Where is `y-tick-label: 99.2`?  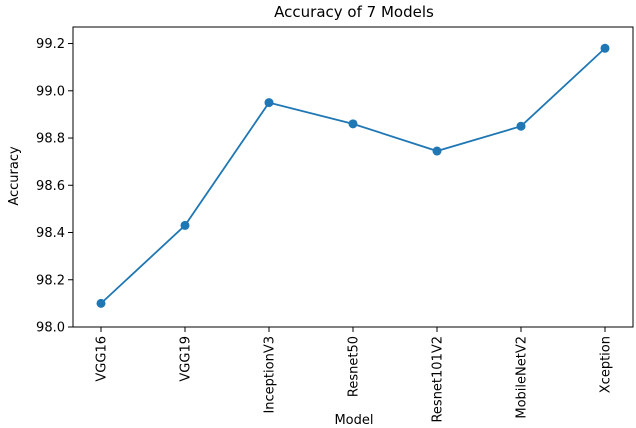 y-tick-label: 99.2 is located at coordinates (50, 44).